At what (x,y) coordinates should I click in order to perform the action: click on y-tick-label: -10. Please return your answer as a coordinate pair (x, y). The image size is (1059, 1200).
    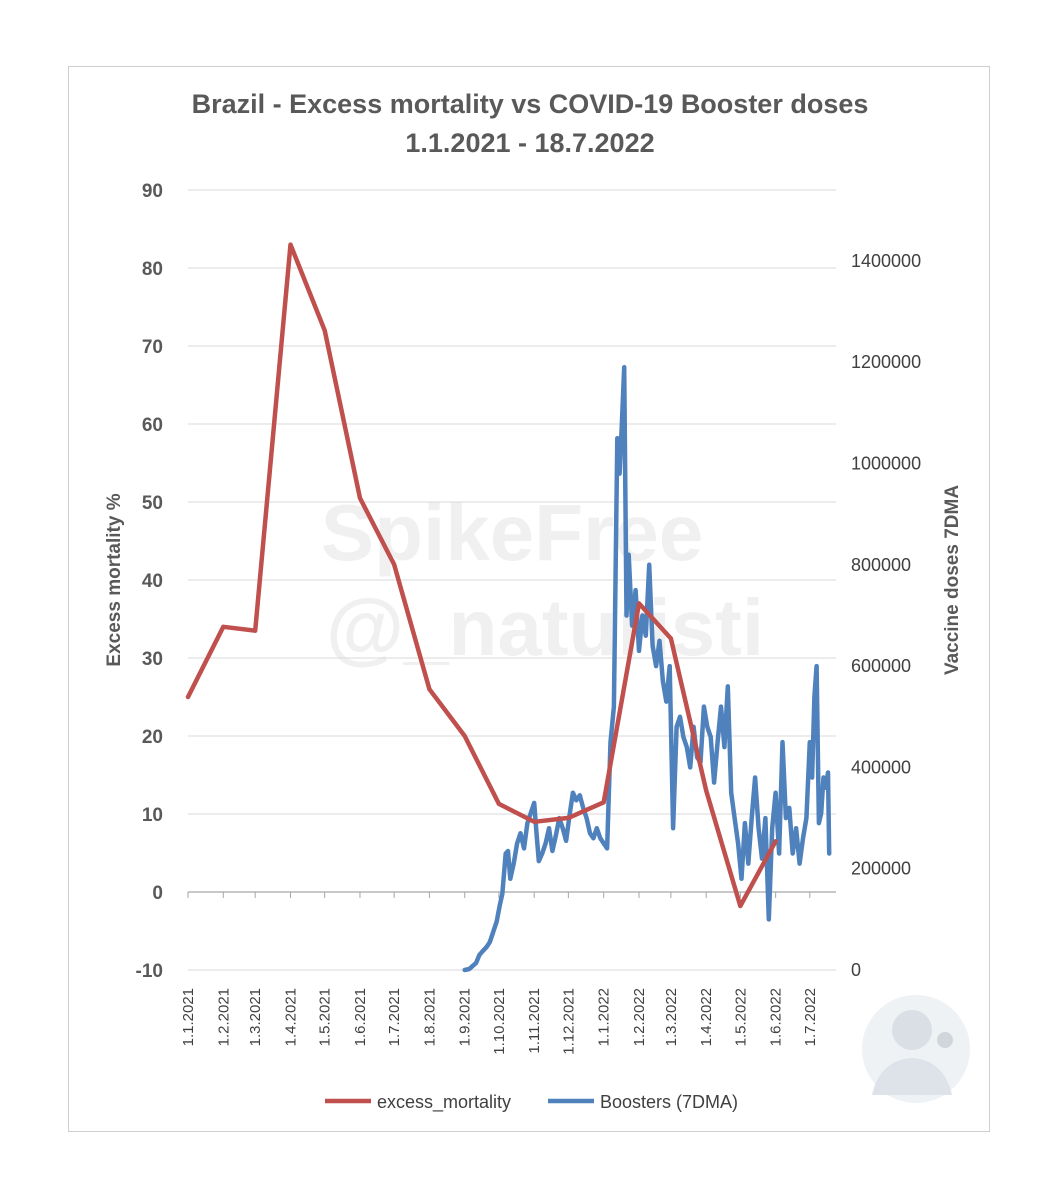
    Looking at the image, I should click on (149, 971).